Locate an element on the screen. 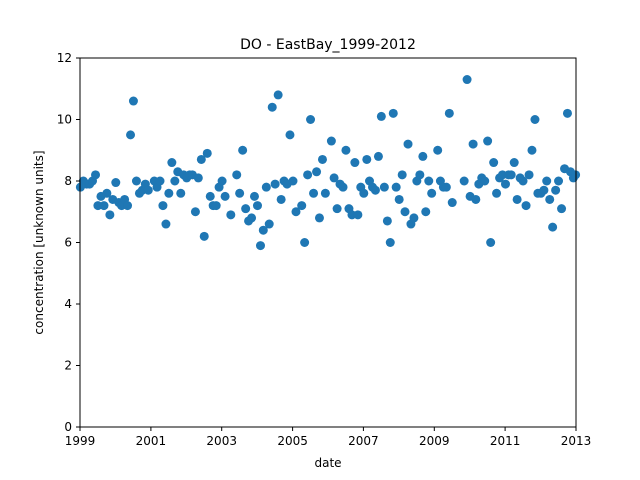  x-tick-label: 2003 is located at coordinates (221, 441).